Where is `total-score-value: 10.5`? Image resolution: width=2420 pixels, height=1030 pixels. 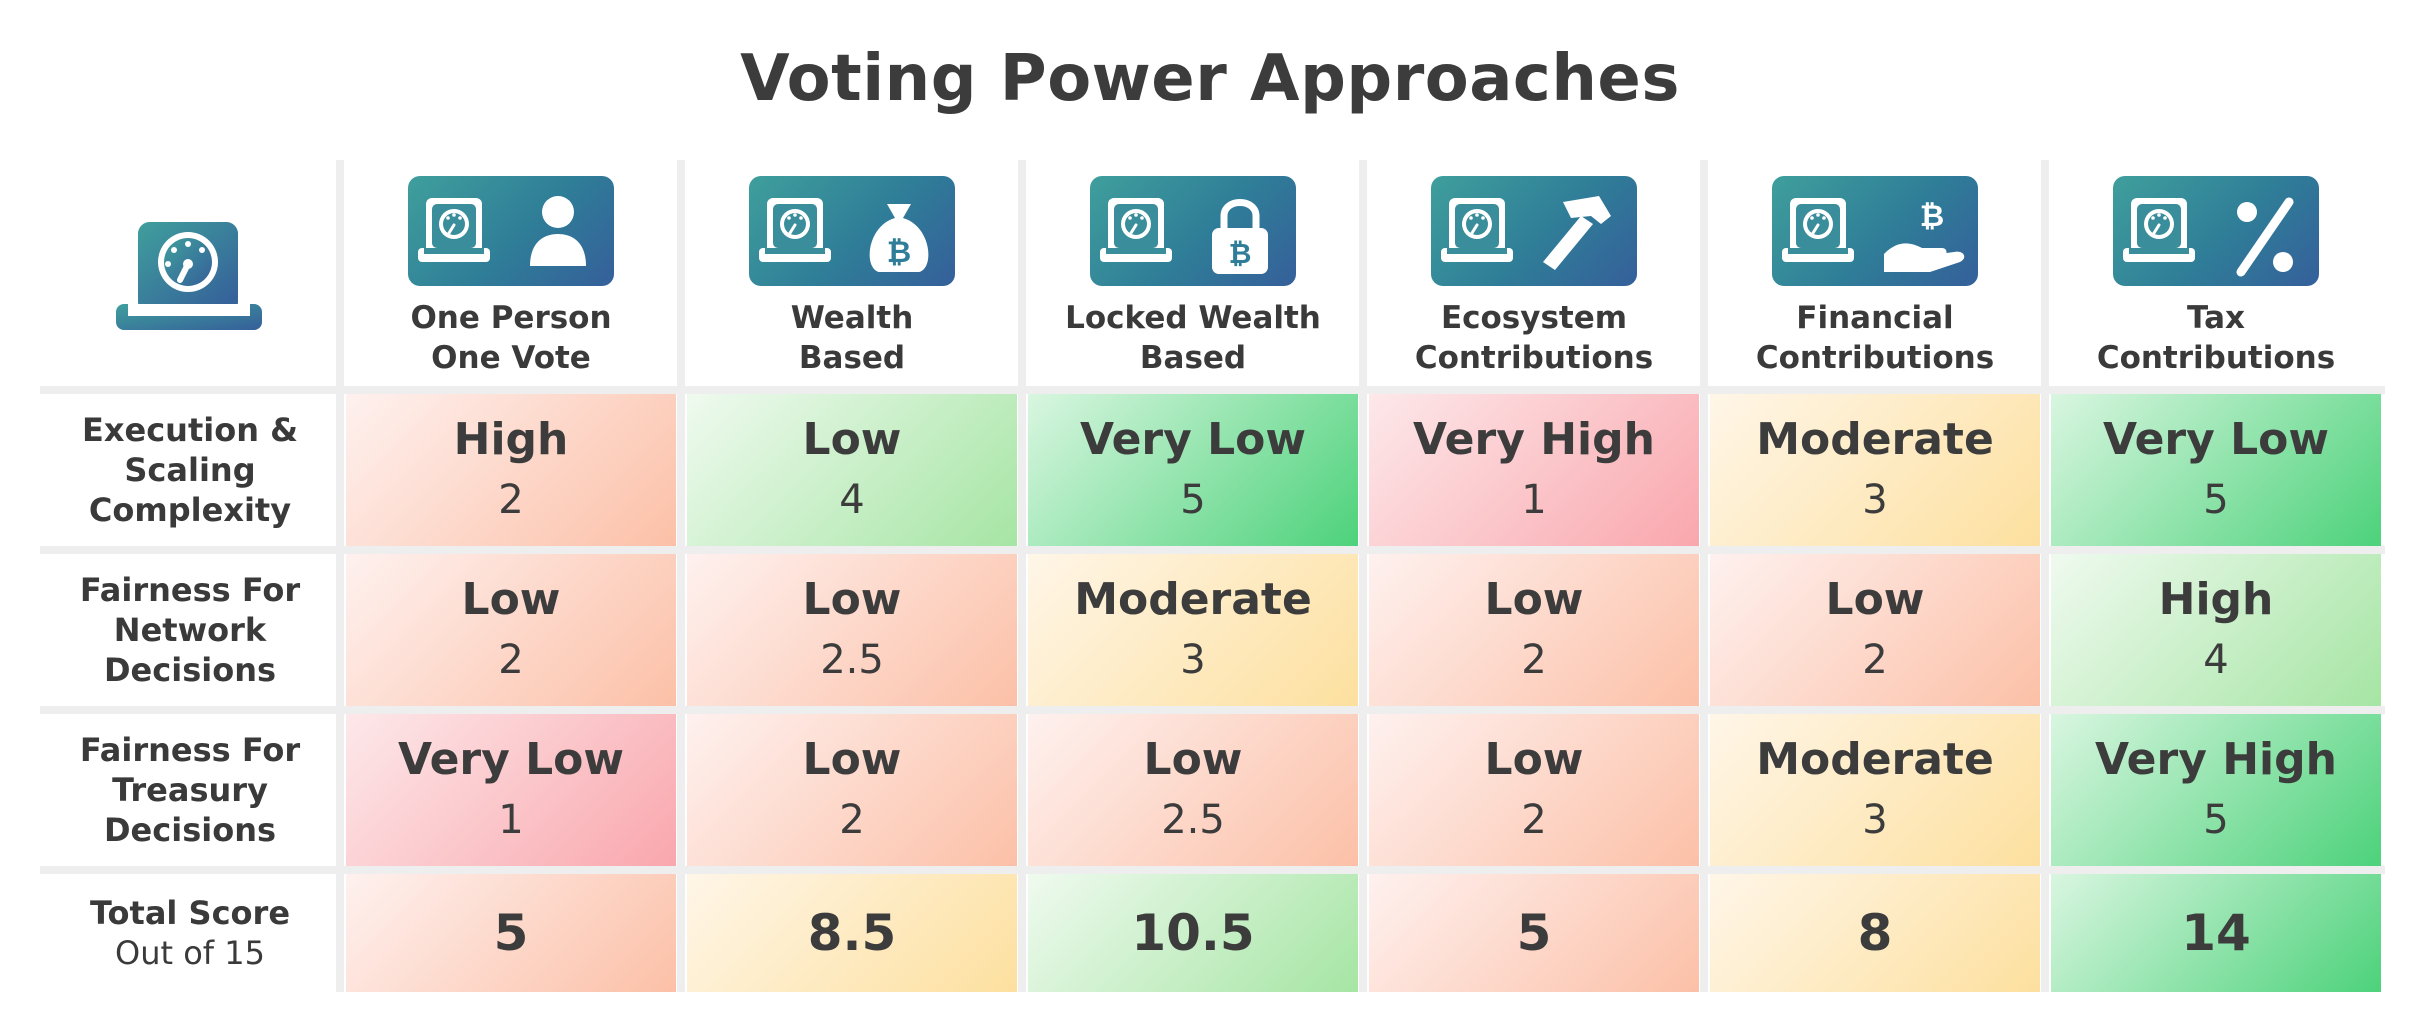
total-score-value: 10.5 is located at coordinates (1193, 933).